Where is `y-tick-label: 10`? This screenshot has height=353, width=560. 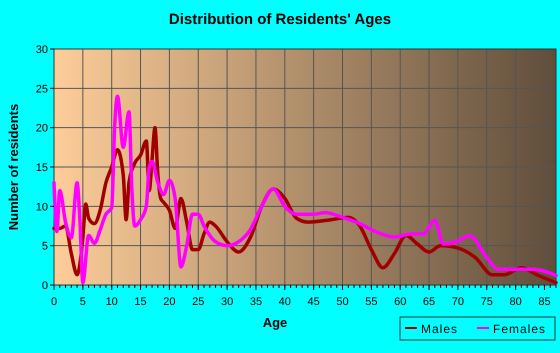 y-tick-label: 10 is located at coordinates (42, 207).